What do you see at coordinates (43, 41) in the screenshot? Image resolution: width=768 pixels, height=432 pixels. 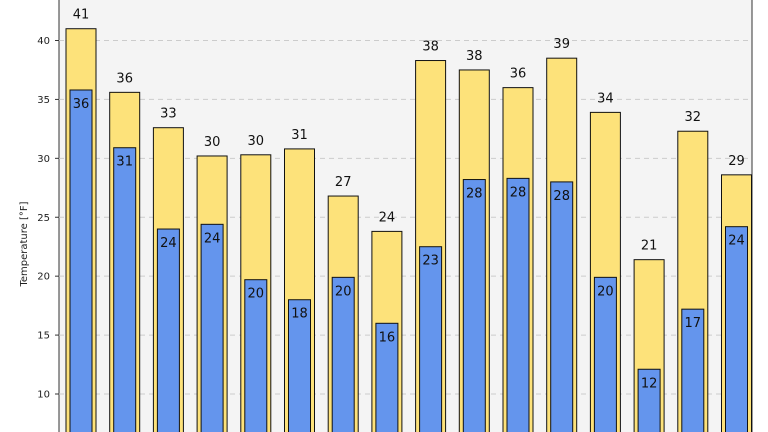 I see `y-tick-label: 40` at bounding box center [43, 41].